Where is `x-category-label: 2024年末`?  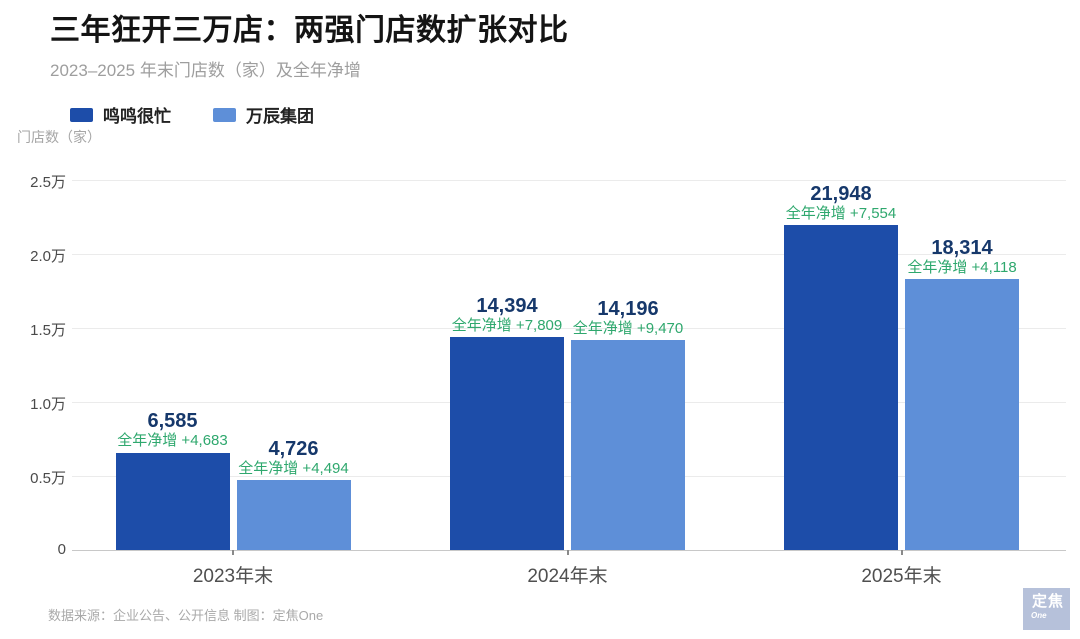 x-category-label: 2024年末 is located at coordinates (567, 576).